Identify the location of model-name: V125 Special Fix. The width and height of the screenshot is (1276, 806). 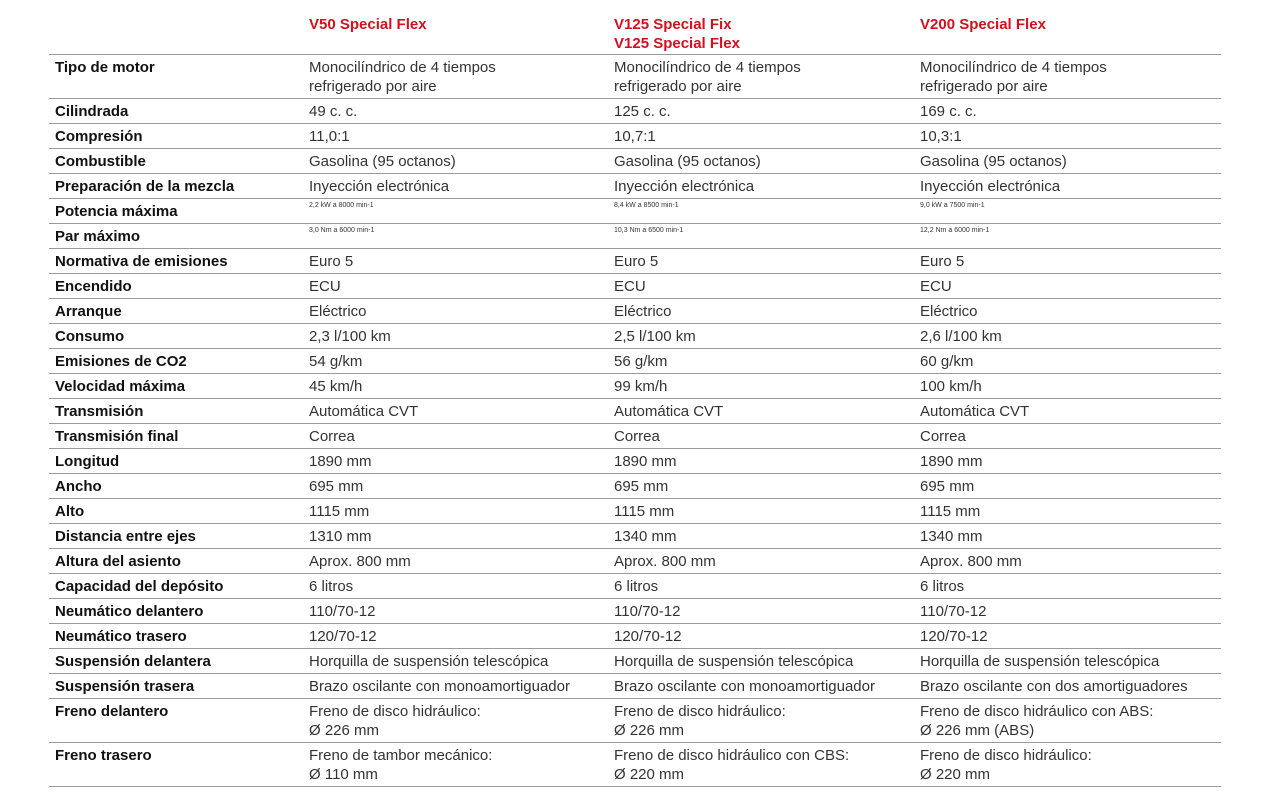
(673, 24).